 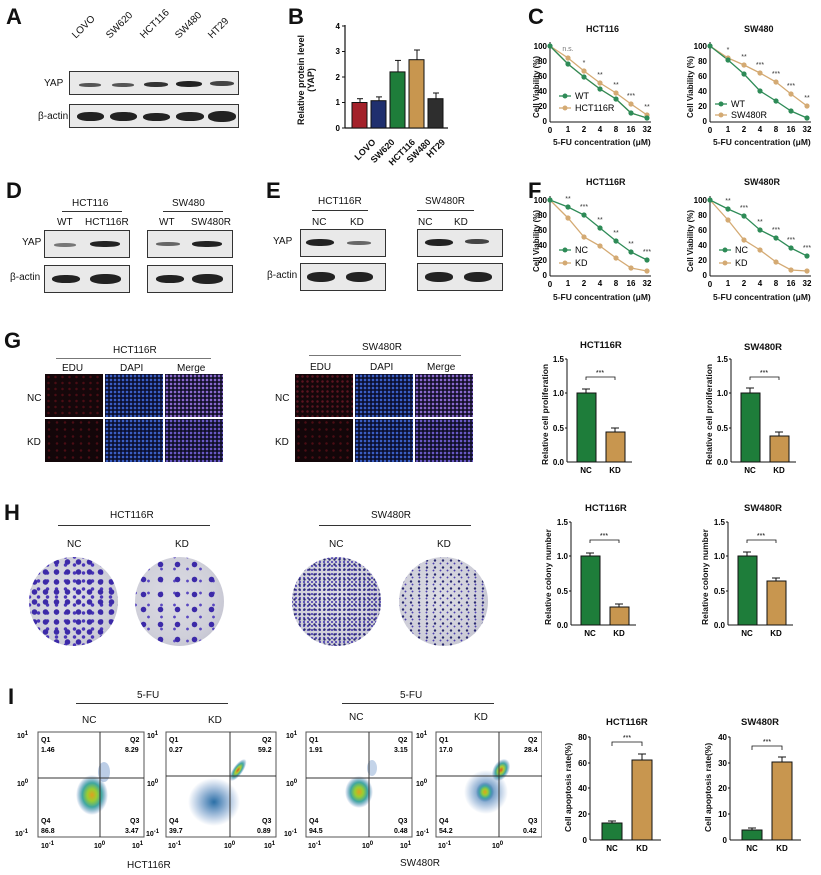 What do you see at coordinates (48, 831) in the screenshot?
I see `svg-text: 86.8` at bounding box center [48, 831].